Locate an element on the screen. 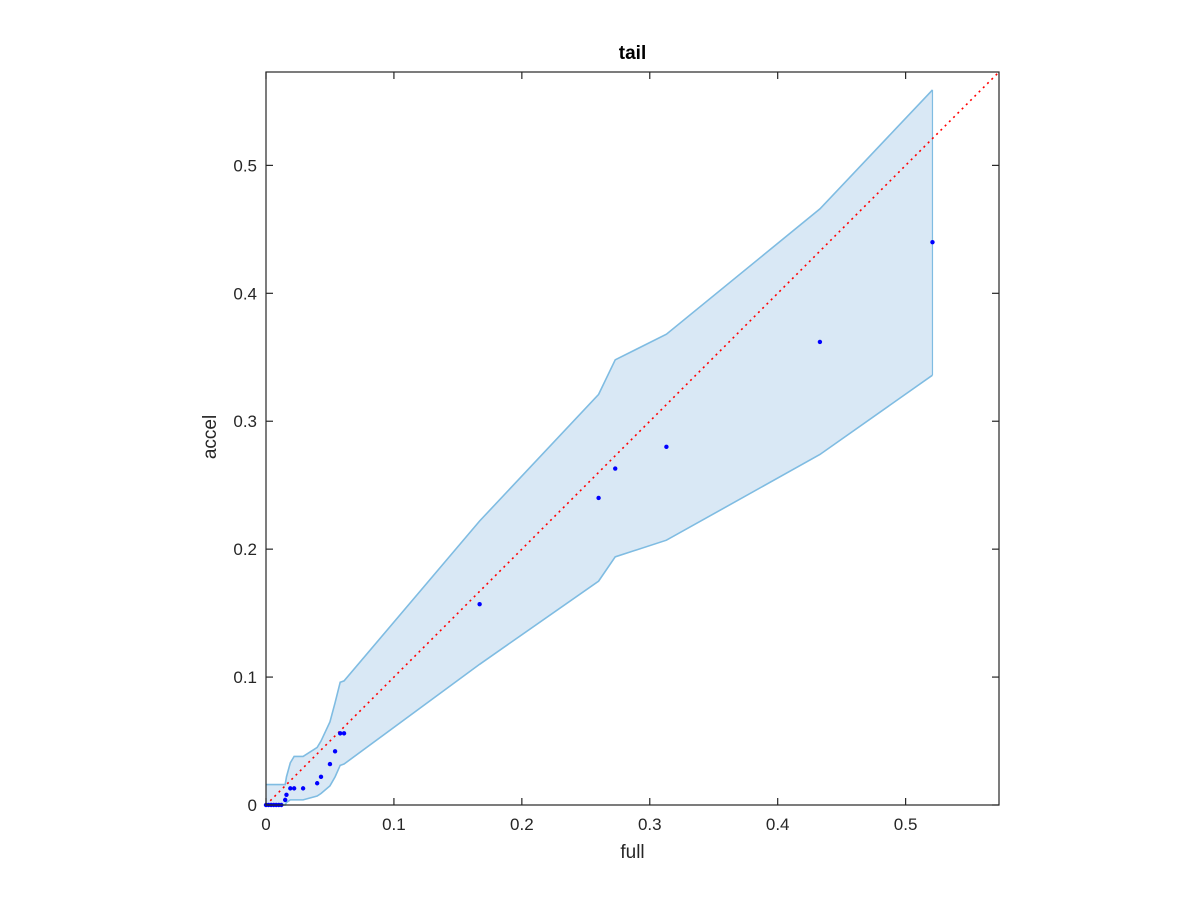 This screenshot has height=900, width=1200. x-tick-label: 0.3 is located at coordinates (650, 824).